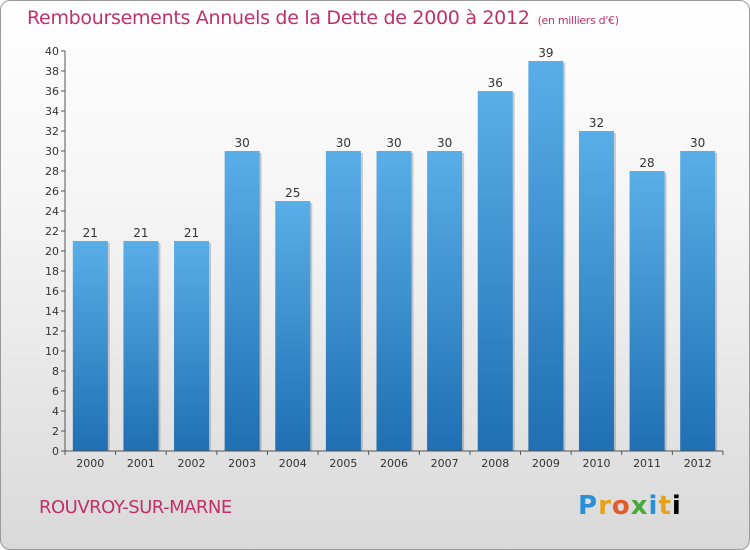  What do you see at coordinates (639, 506) in the screenshot?
I see `logo-letter: x` at bounding box center [639, 506].